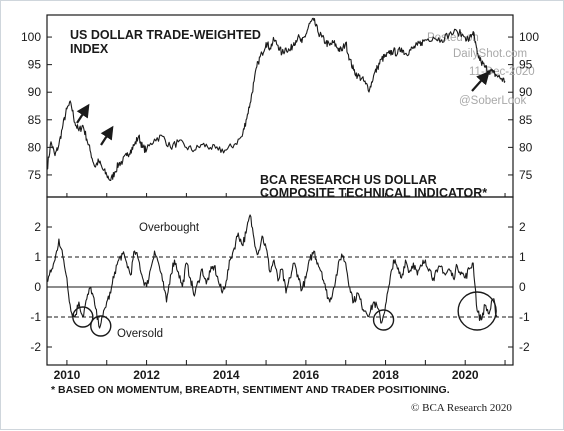  What do you see at coordinates (522, 287) in the screenshot?
I see `bottom-right-tick-label: 0` at bounding box center [522, 287].